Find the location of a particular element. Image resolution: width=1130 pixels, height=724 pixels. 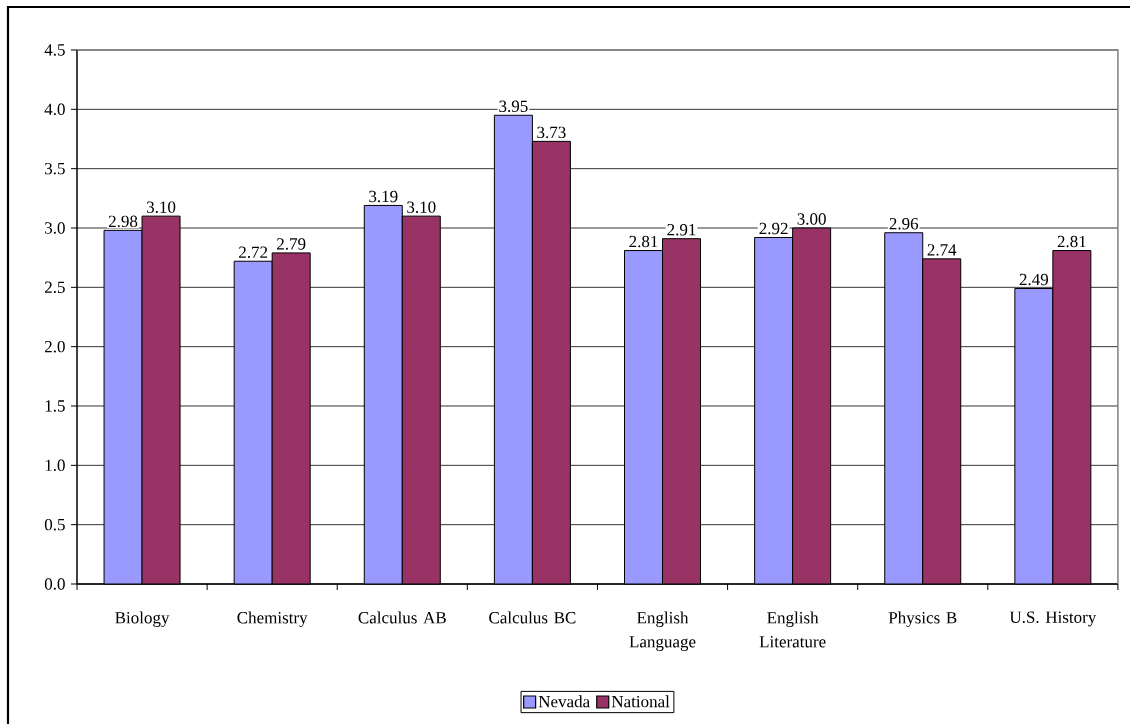

data-label: 2.79 is located at coordinates (291, 244).